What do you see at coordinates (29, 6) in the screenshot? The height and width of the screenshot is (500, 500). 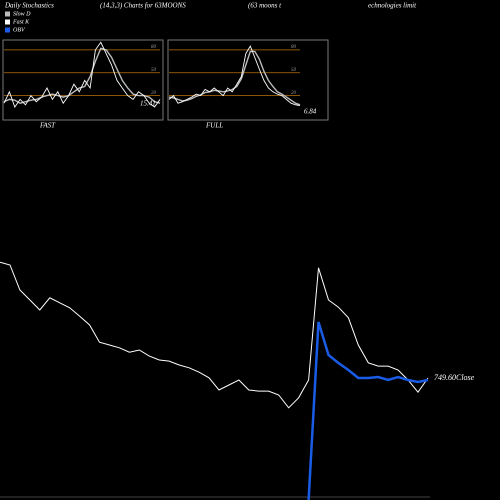 I see `chart-title: Daily Stochastics` at bounding box center [29, 6].